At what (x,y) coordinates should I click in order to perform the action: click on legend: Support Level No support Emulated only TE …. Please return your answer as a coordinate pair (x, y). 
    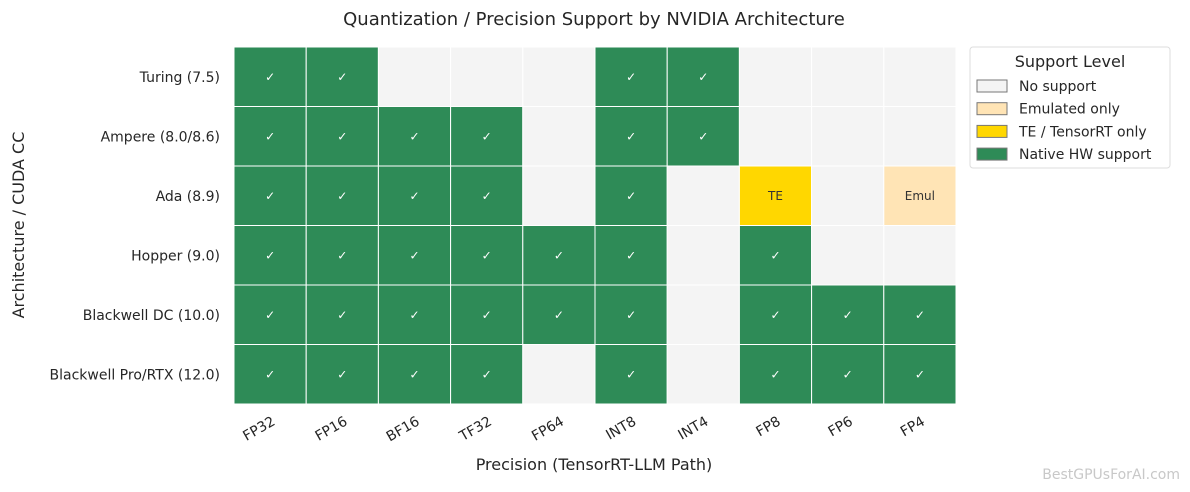
    Looking at the image, I should click on (1070, 107).